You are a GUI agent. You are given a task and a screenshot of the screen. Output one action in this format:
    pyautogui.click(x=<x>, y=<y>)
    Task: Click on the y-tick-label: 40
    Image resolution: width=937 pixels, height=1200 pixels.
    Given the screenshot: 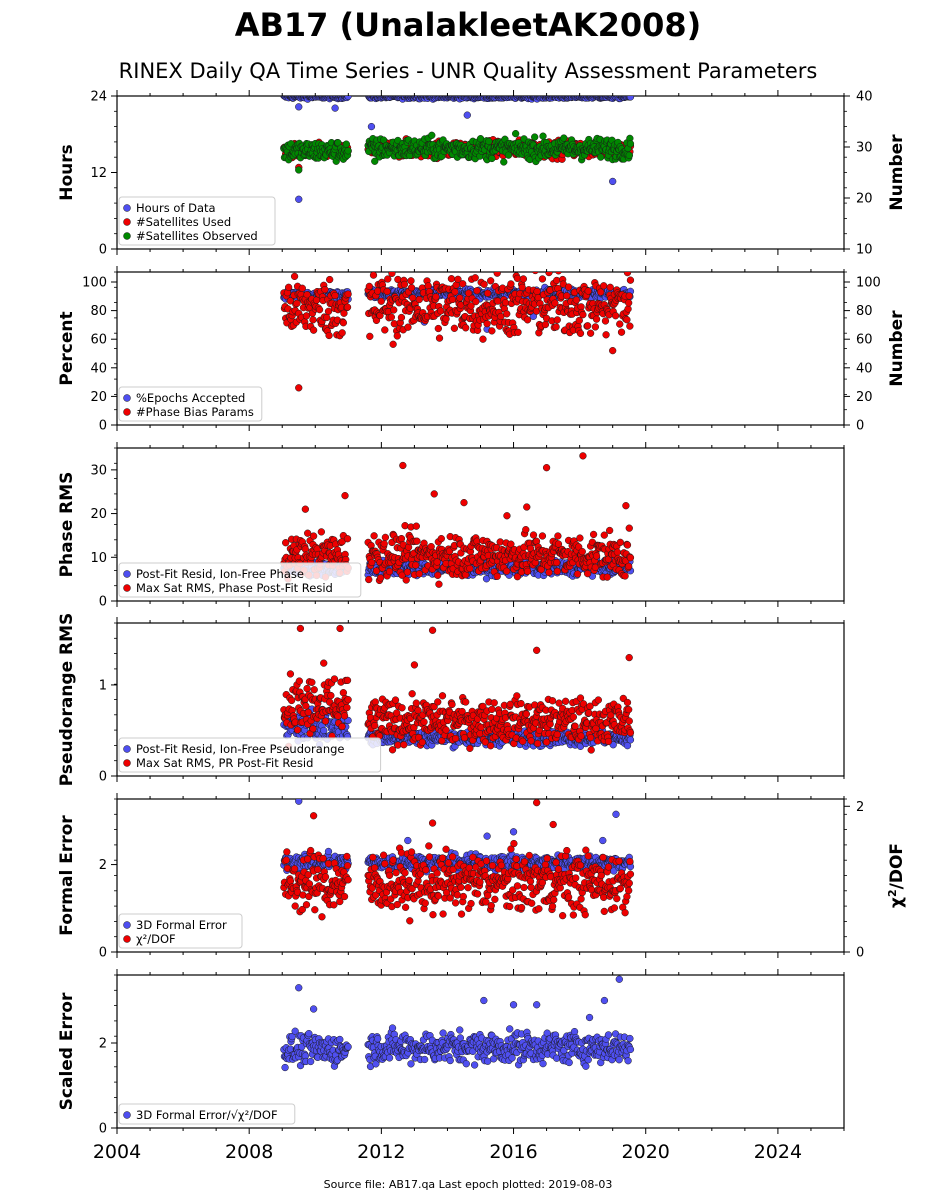 What is the action you would take?
    pyautogui.click(x=98, y=368)
    